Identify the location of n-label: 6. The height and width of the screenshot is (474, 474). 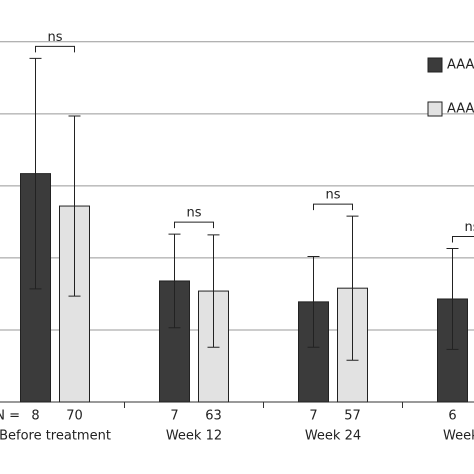
(452, 416).